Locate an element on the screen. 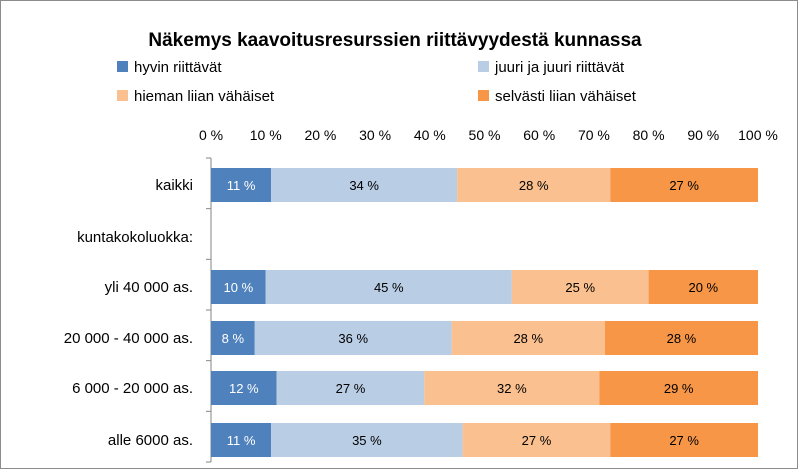 The height and width of the screenshot is (471, 800). data-label: 36 % is located at coordinates (353, 338).